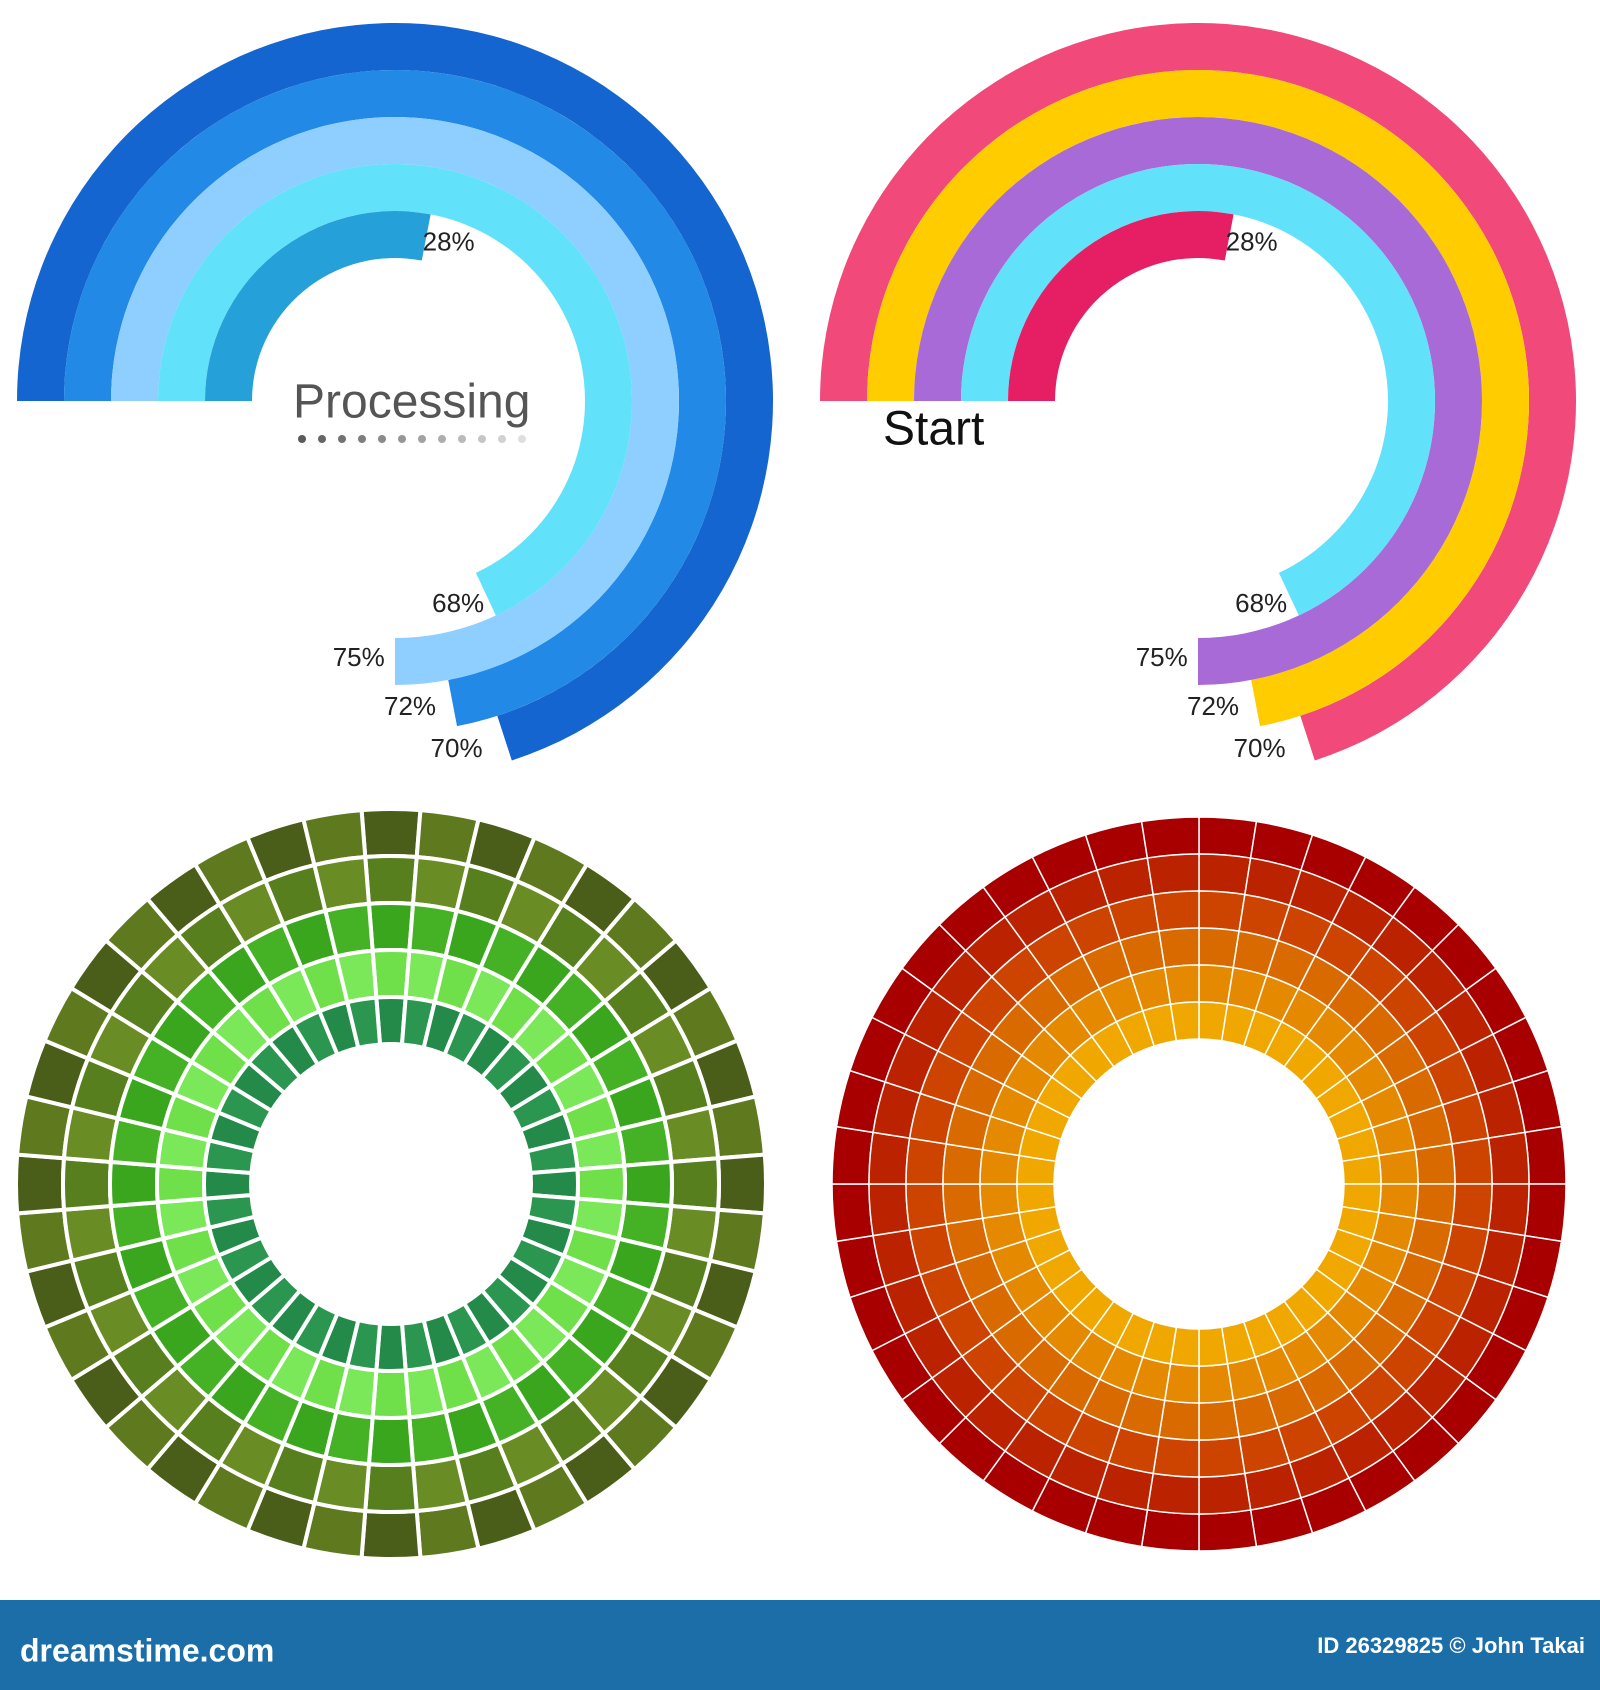 The width and height of the screenshot is (1600, 1690). What do you see at coordinates (933, 429) in the screenshot?
I see `center-label: Start` at bounding box center [933, 429].